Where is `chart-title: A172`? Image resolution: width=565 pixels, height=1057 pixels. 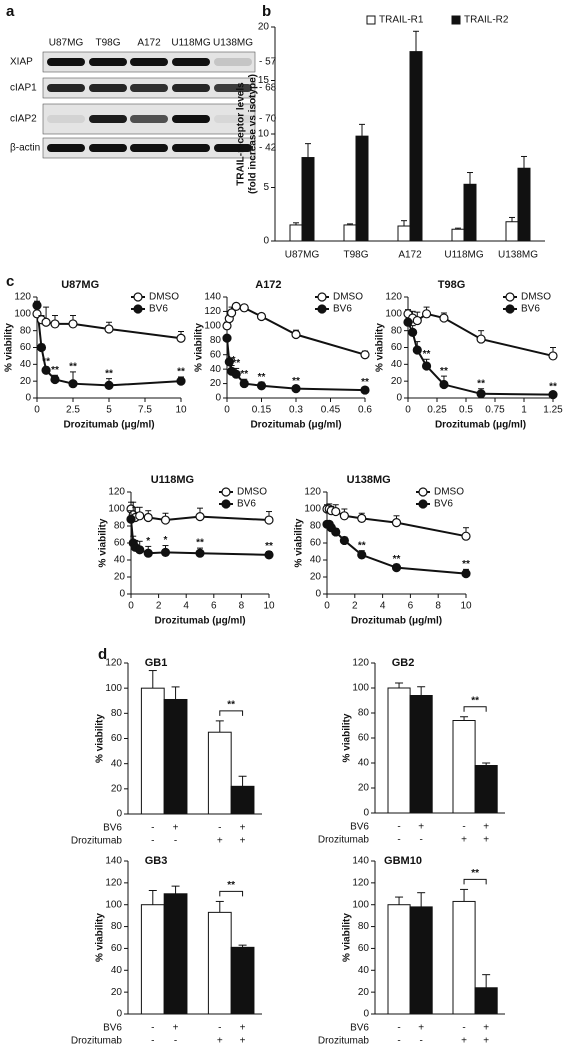
chart-title: A172 is located at coordinates (268, 285).